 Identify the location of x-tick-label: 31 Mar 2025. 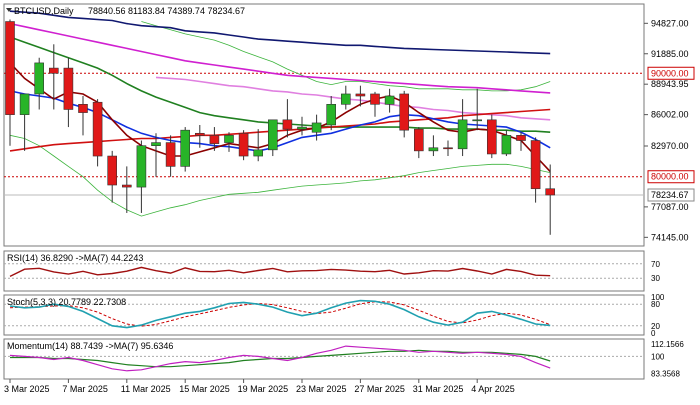
(438, 389).